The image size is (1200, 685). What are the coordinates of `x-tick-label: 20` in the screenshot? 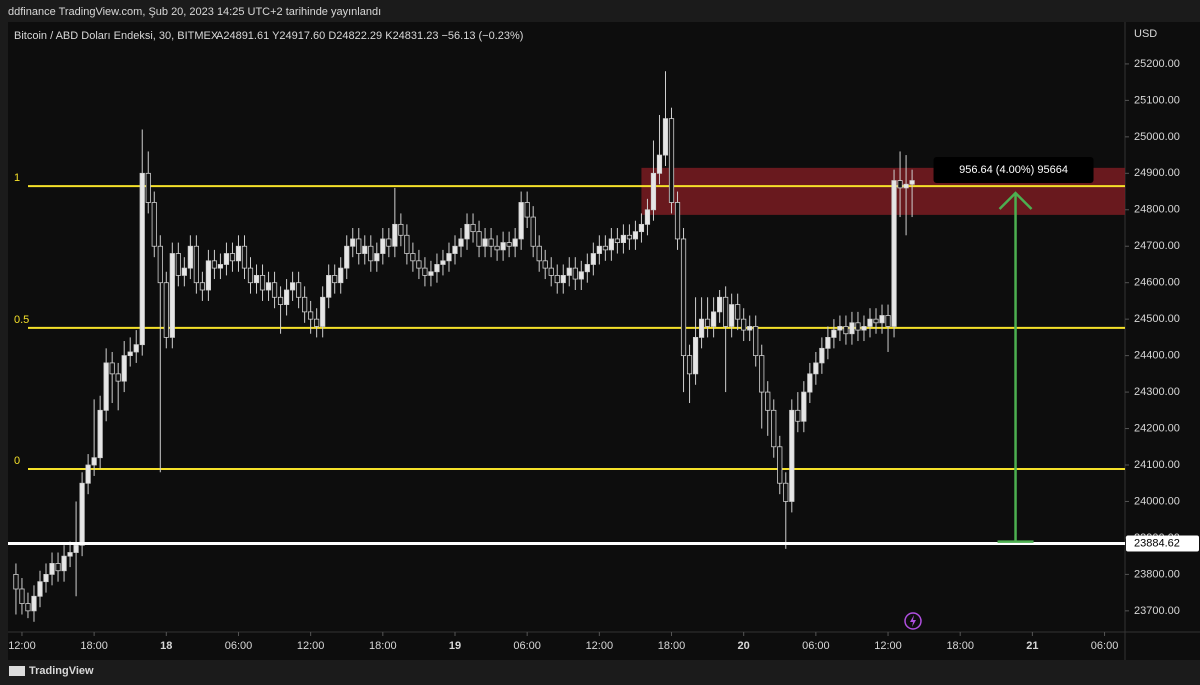 It's located at (744, 646).